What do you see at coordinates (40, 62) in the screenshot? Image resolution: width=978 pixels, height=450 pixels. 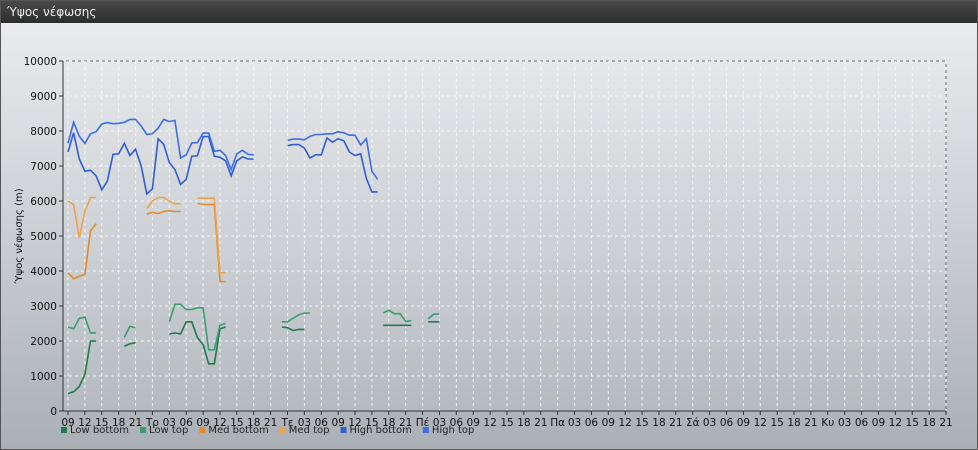 I see `y-tick-label: 10000` at bounding box center [40, 62].